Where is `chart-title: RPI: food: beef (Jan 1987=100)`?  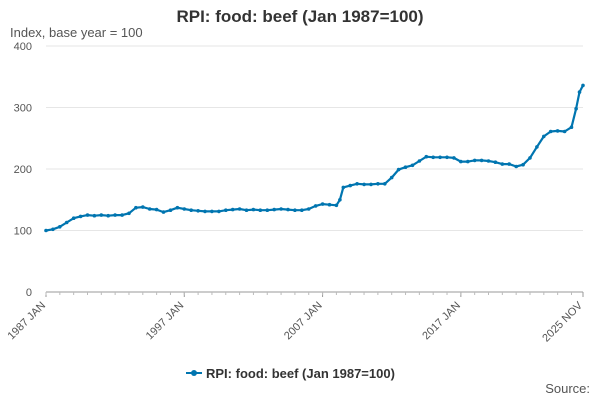
chart-title: RPI: food: beef (Jan 1987=100) is located at coordinates (300, 16).